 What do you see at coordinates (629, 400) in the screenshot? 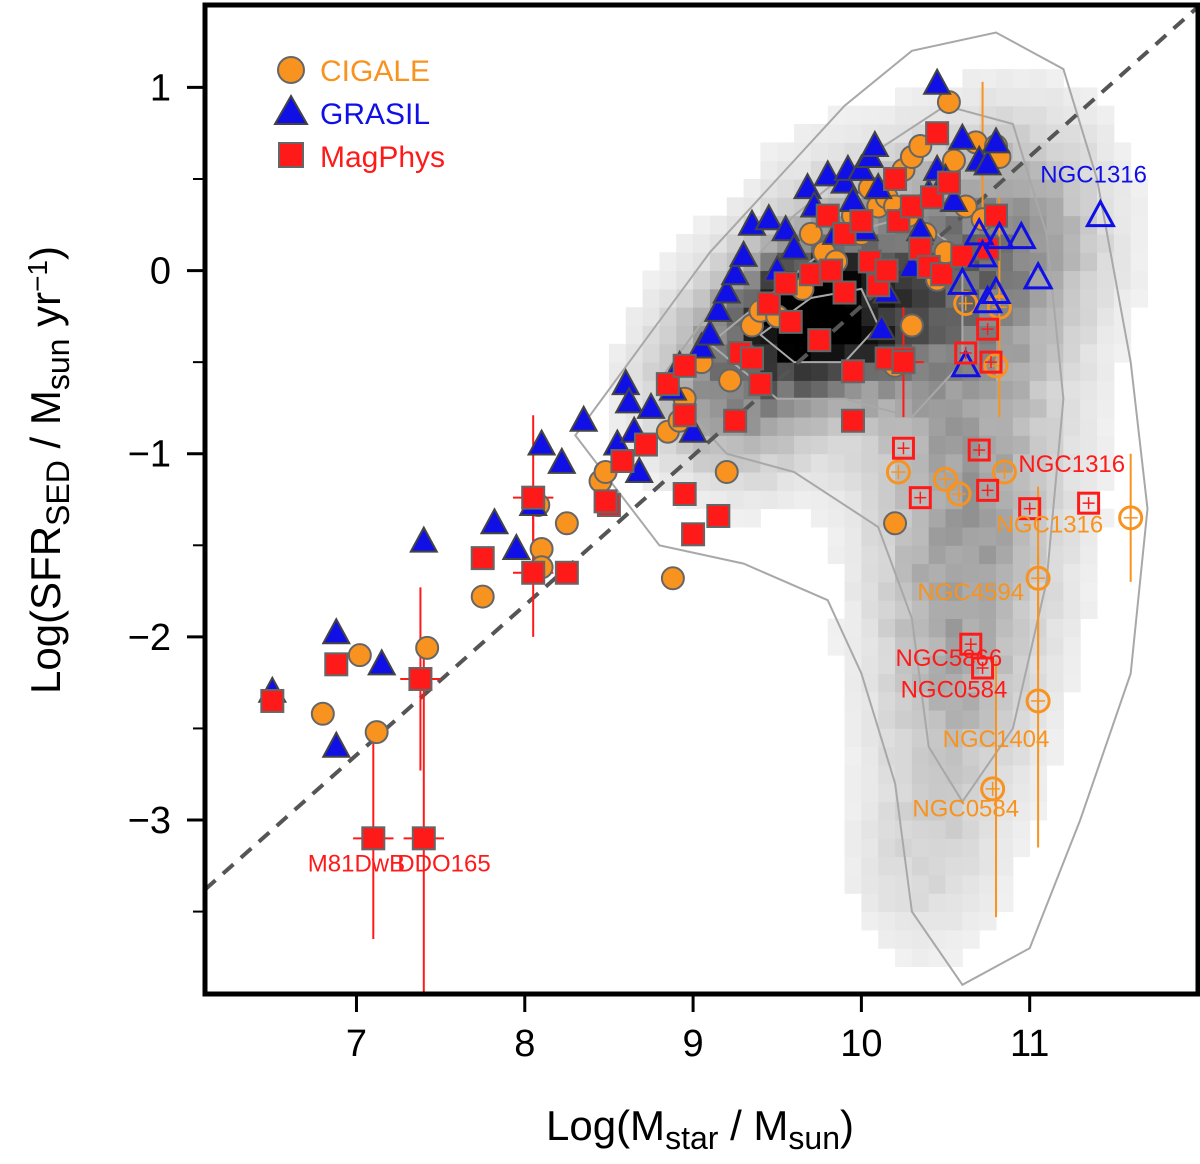
I see `grasil-point` at bounding box center [629, 400].